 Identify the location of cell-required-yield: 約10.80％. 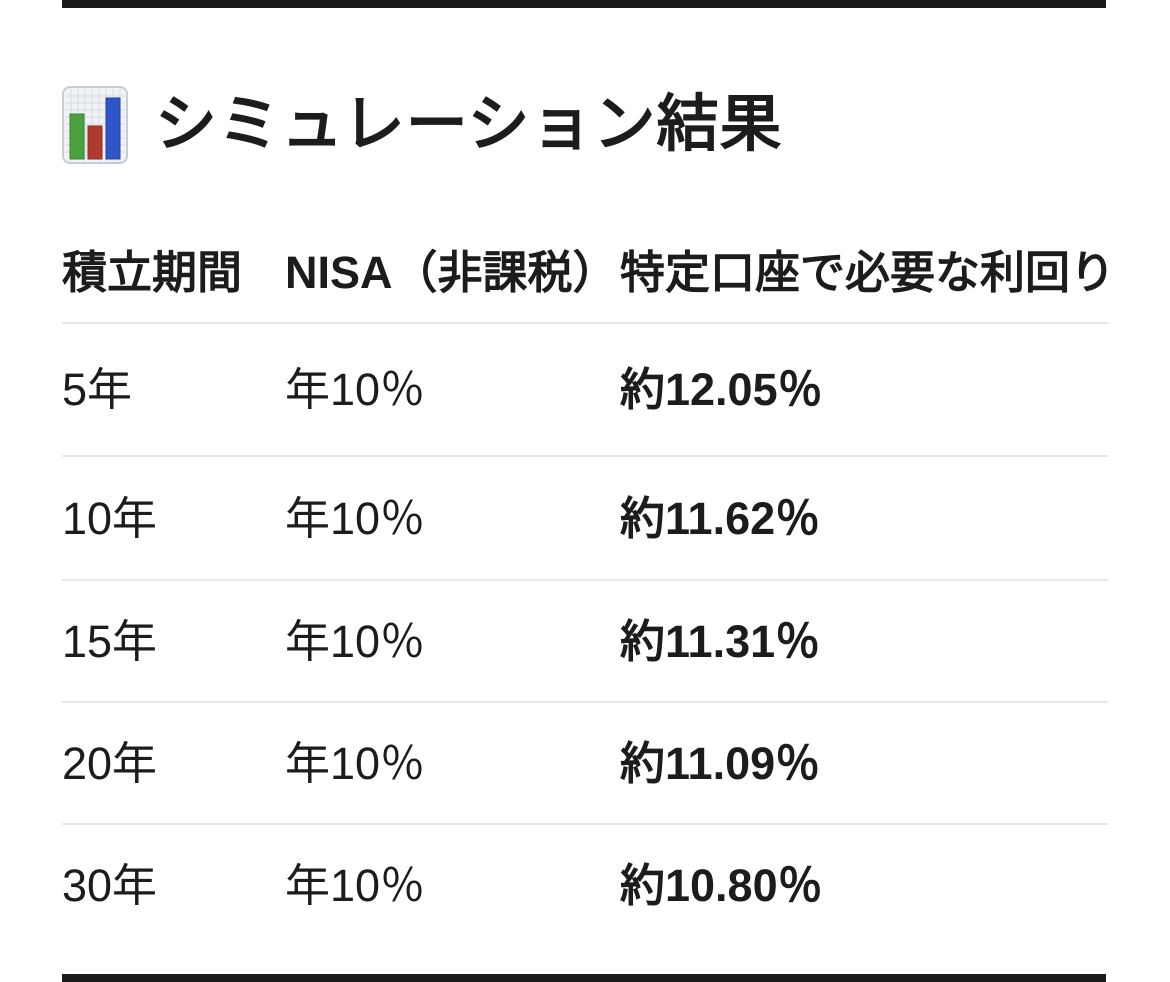
(721, 885).